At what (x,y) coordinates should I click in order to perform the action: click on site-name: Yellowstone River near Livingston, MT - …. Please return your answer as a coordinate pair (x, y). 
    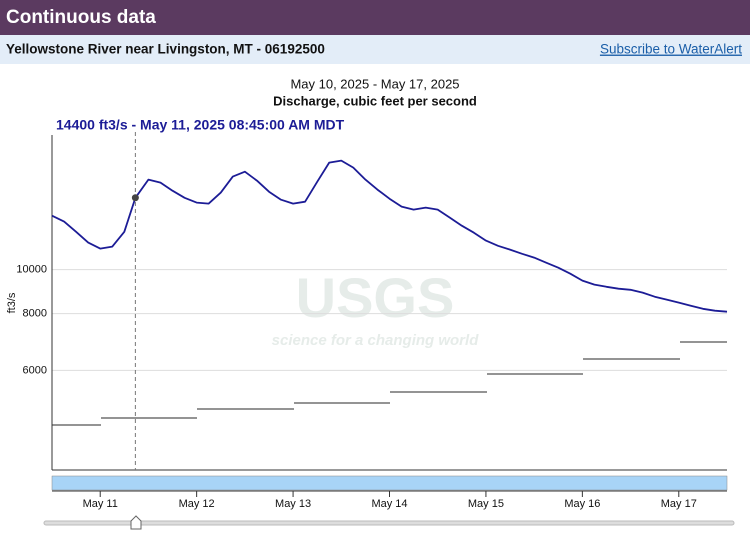
    Looking at the image, I should click on (165, 49).